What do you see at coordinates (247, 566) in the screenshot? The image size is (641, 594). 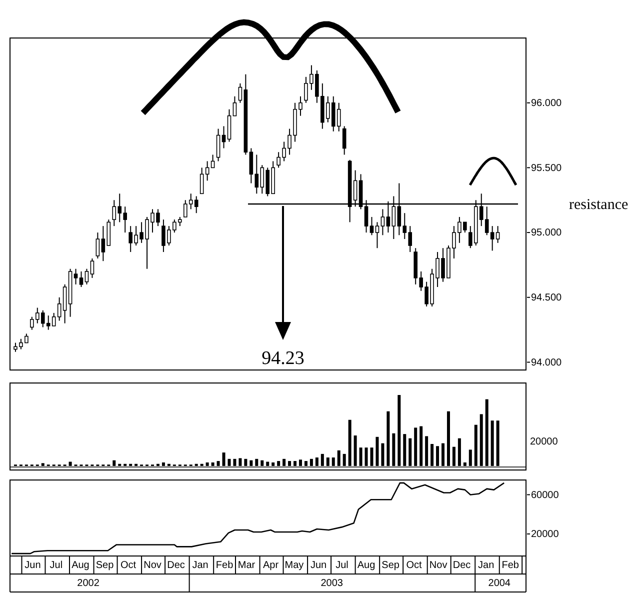 I see `x-tick-label: Mar` at bounding box center [247, 566].